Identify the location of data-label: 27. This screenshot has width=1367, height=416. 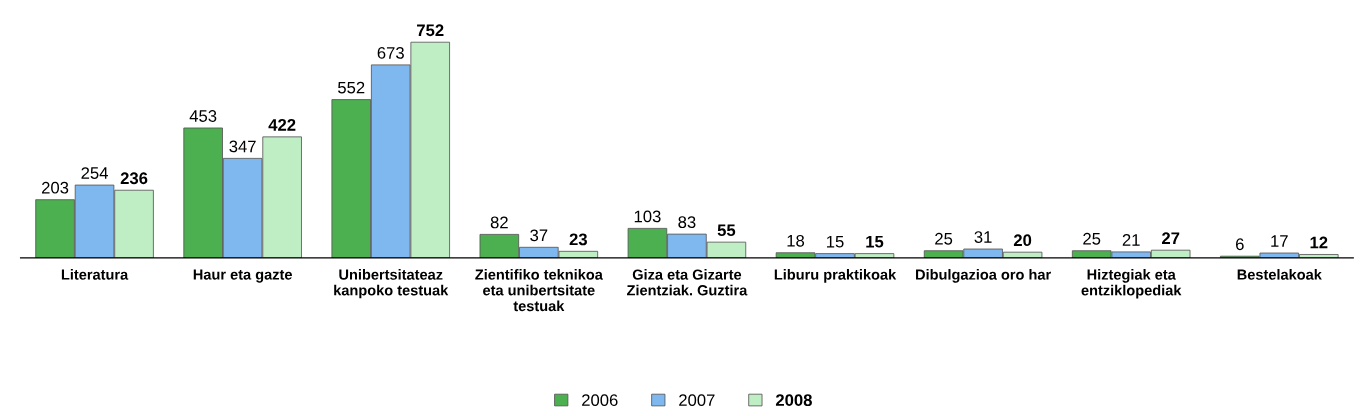
(1170, 238).